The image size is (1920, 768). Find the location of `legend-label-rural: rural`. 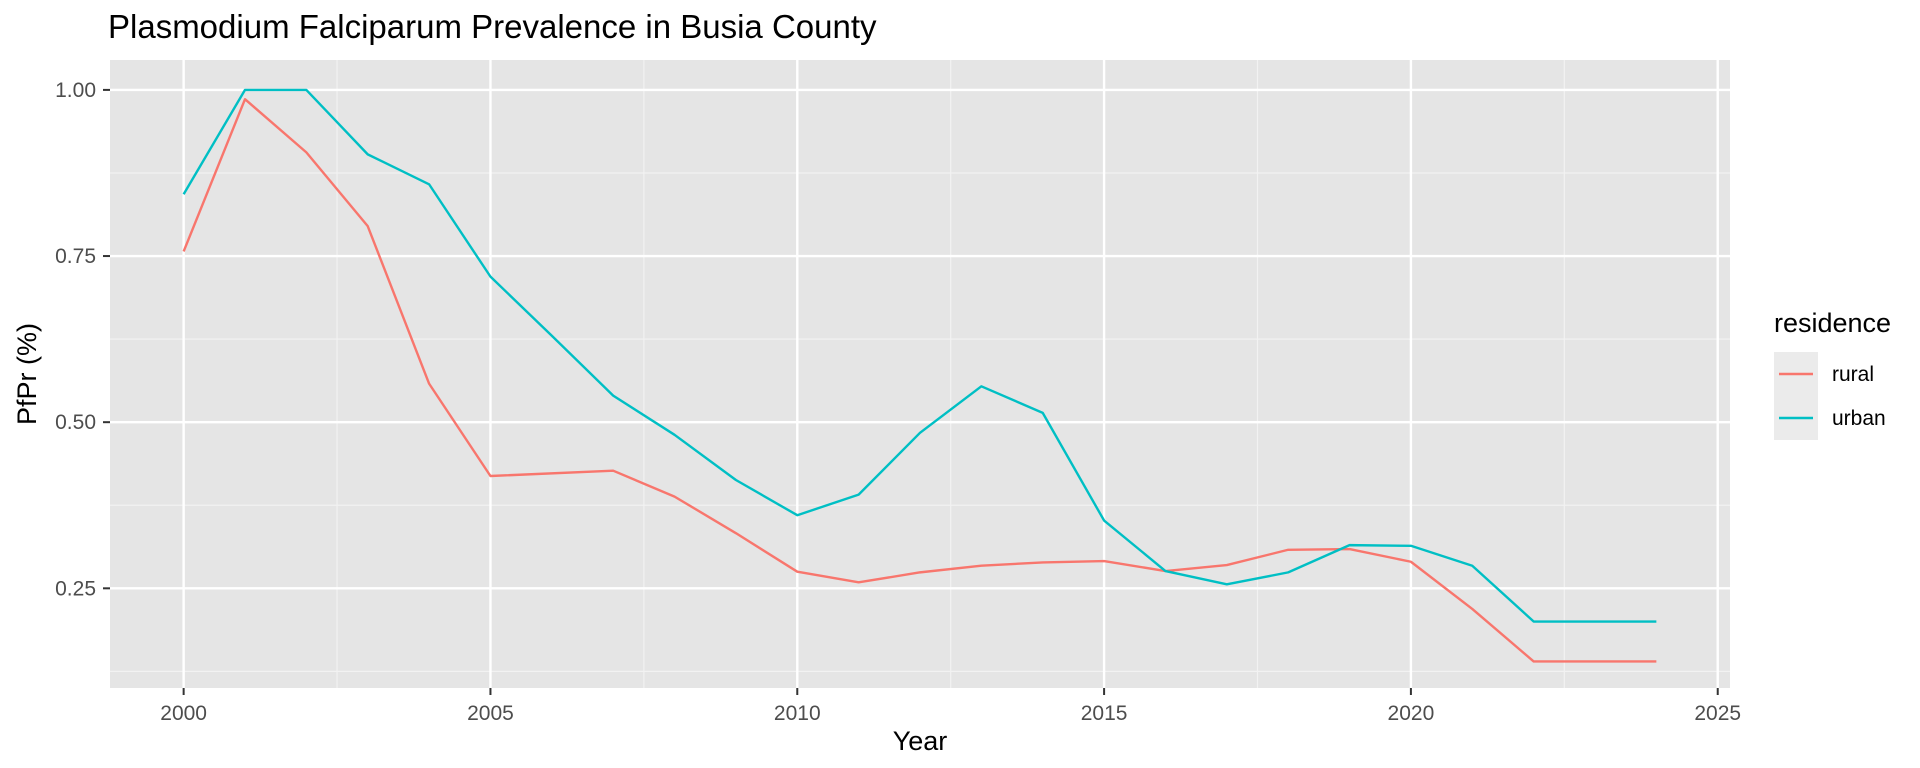

legend-label-rural: rural is located at coordinates (1853, 374).